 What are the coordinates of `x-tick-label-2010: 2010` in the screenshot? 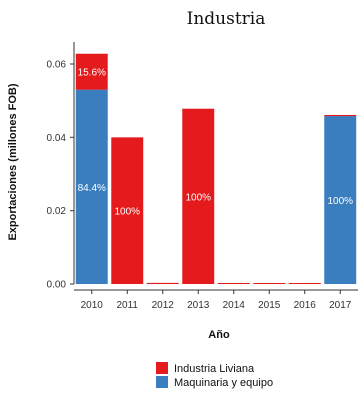 It's located at (92, 305).